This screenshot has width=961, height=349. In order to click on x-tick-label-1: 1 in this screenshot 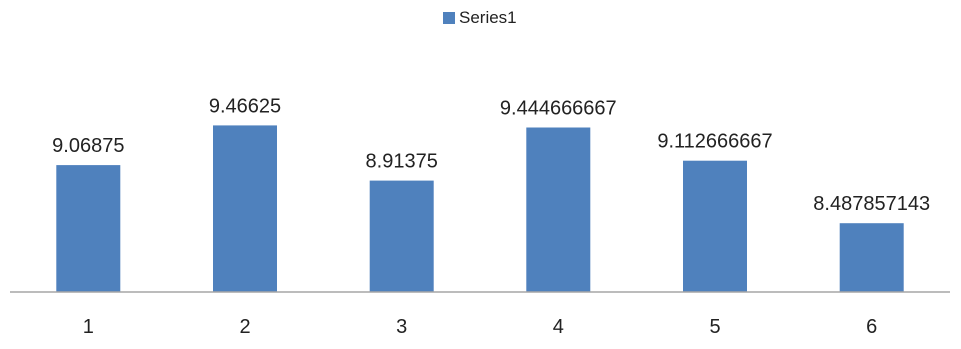, I will do `click(88, 327)`.